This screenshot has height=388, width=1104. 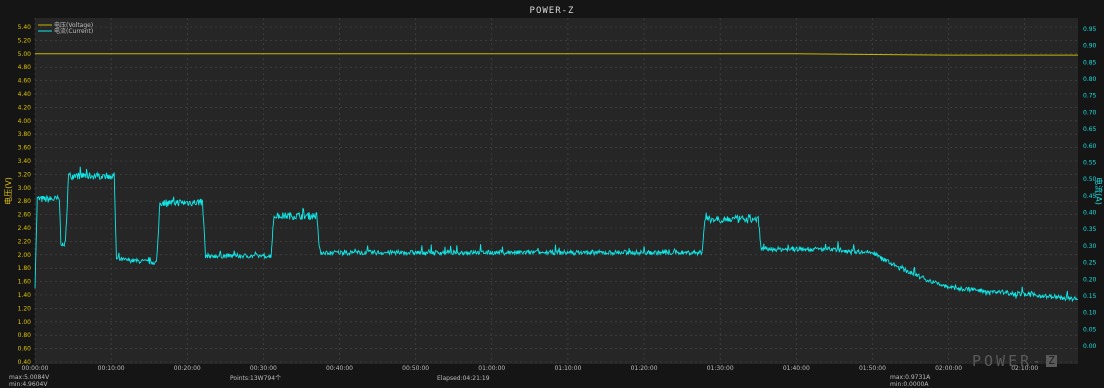 I want to click on y-tick-label: 4.80, so click(x=25, y=67).